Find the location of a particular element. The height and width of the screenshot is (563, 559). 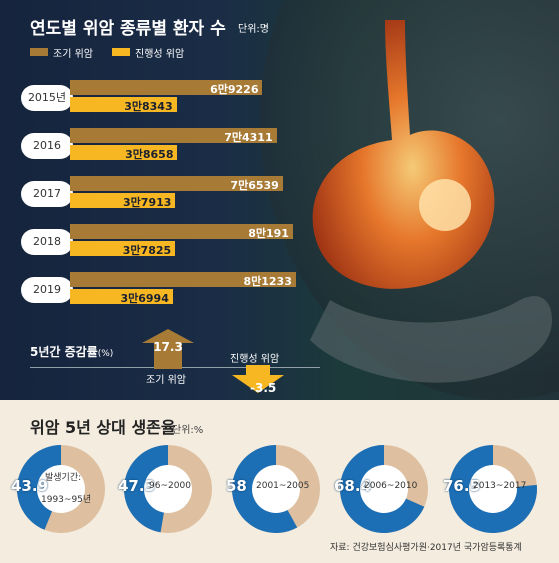

chart-title: 연도별 위암 종류별 환자 수 is located at coordinates (128, 29).